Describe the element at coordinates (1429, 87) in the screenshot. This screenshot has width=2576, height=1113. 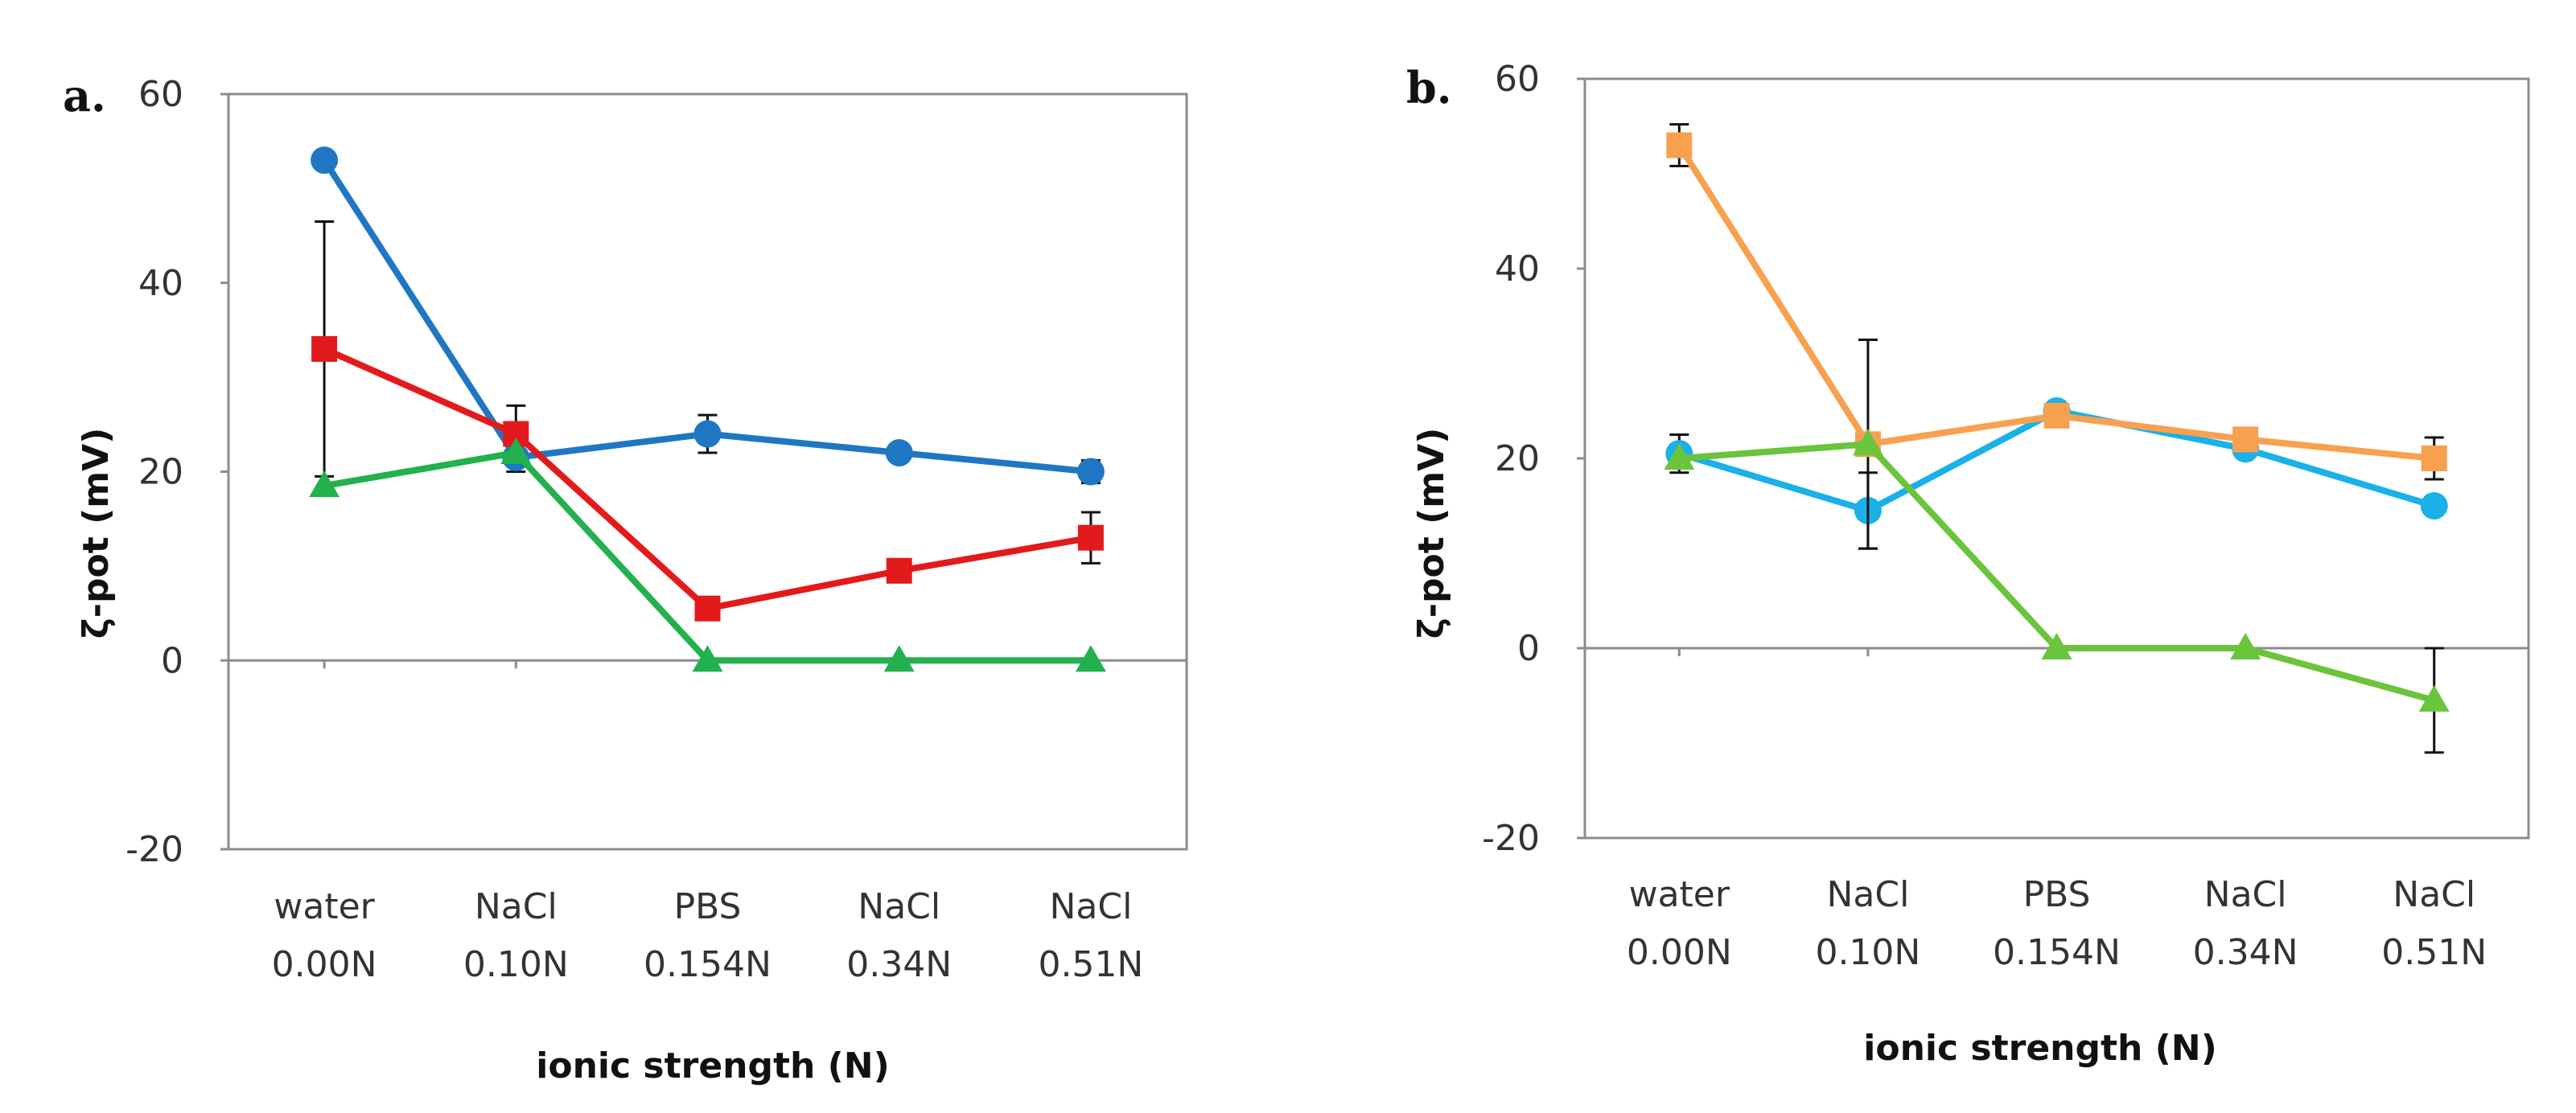
I see `panel-label: b.` at that location.